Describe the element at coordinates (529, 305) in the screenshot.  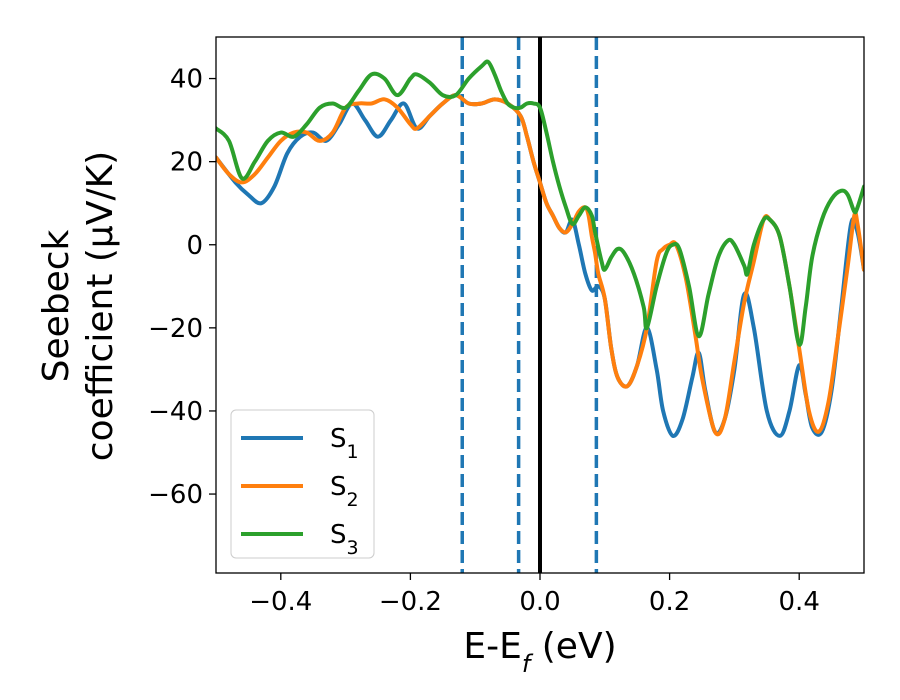
I see `reference-lines` at that location.